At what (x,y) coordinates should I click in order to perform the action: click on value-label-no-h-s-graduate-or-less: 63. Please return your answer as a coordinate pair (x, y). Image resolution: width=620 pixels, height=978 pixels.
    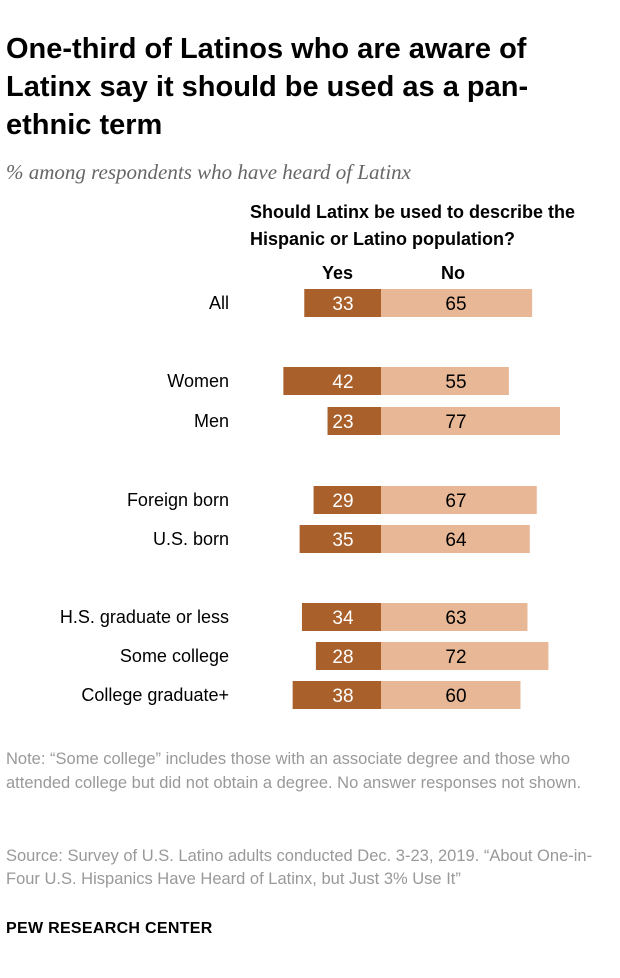
    Looking at the image, I should click on (455, 618).